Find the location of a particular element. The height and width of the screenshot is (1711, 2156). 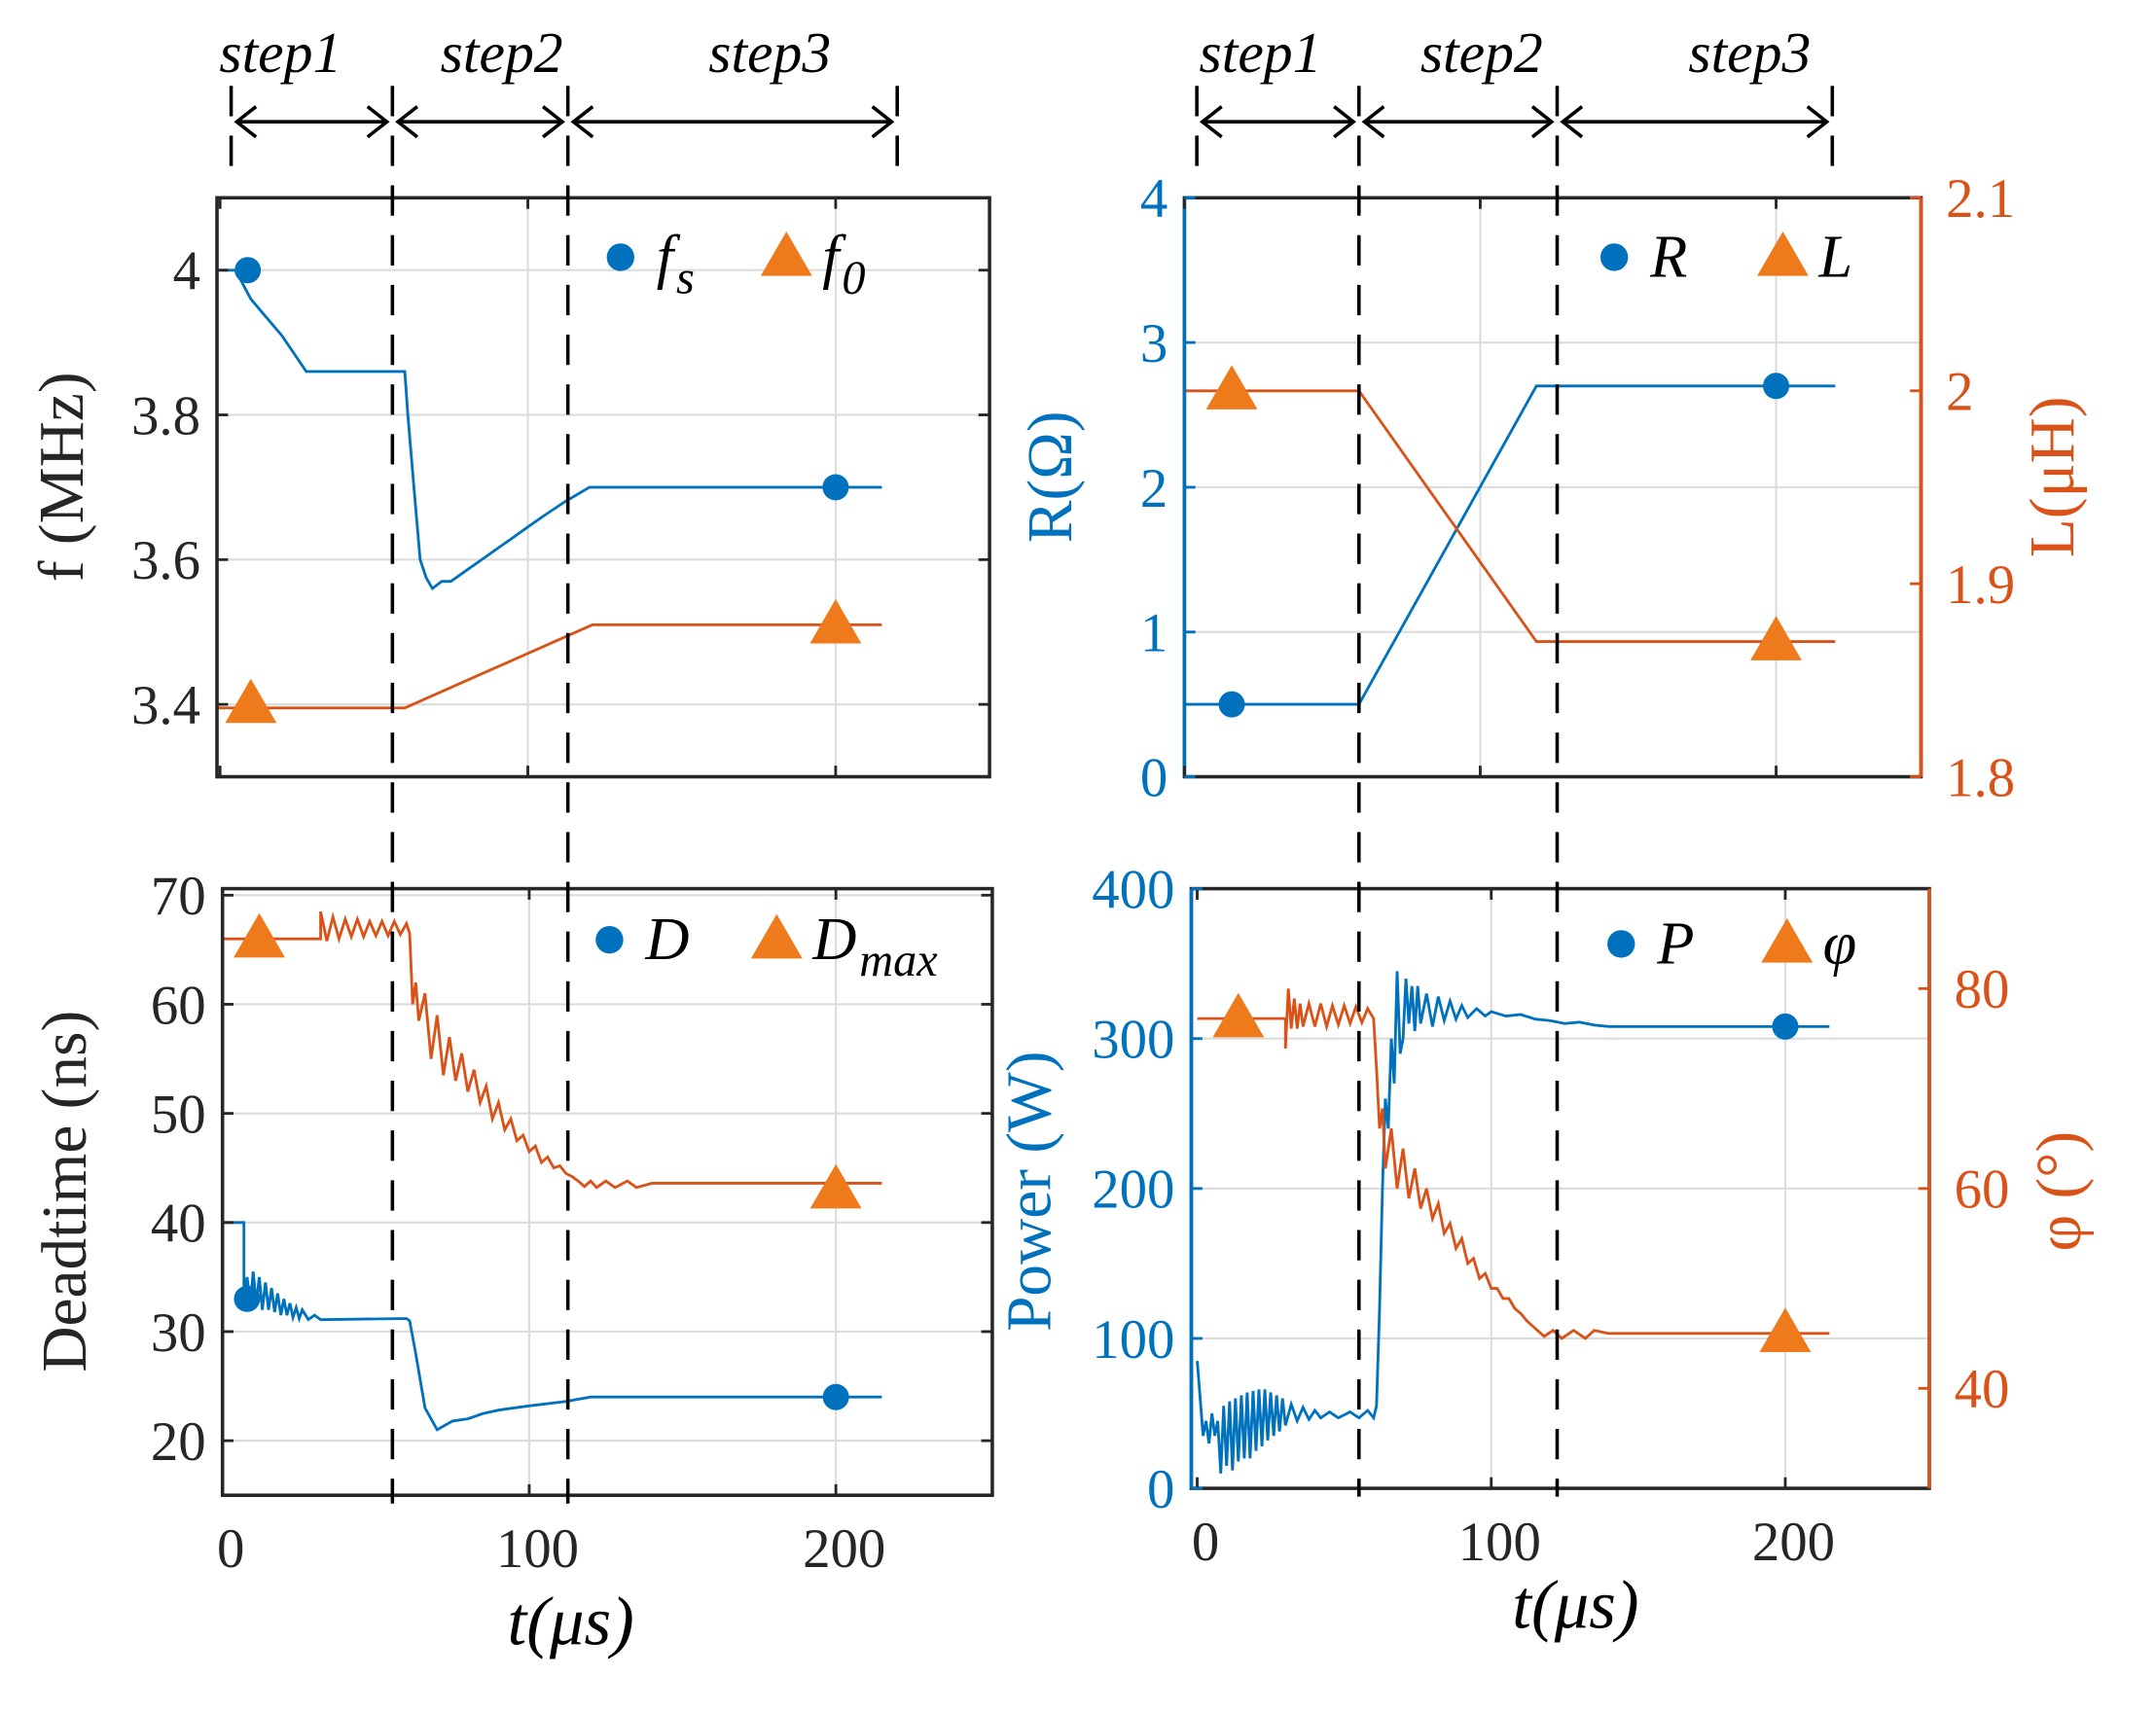

marker-D is located at coordinates (835, 1397).